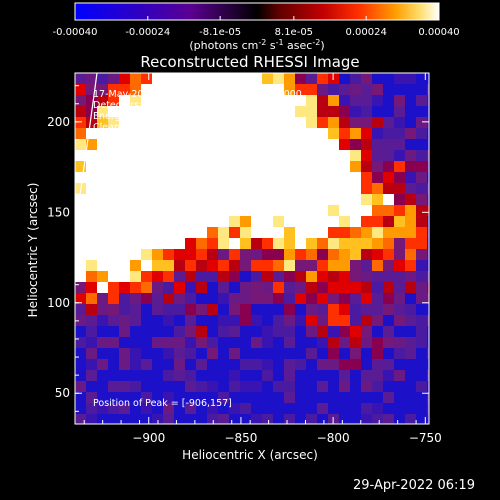 The width and height of the screenshot is (500, 500). Describe the element at coordinates (294, 32) in the screenshot. I see `colorbar-tick-label: 8.1e-05` at that location.